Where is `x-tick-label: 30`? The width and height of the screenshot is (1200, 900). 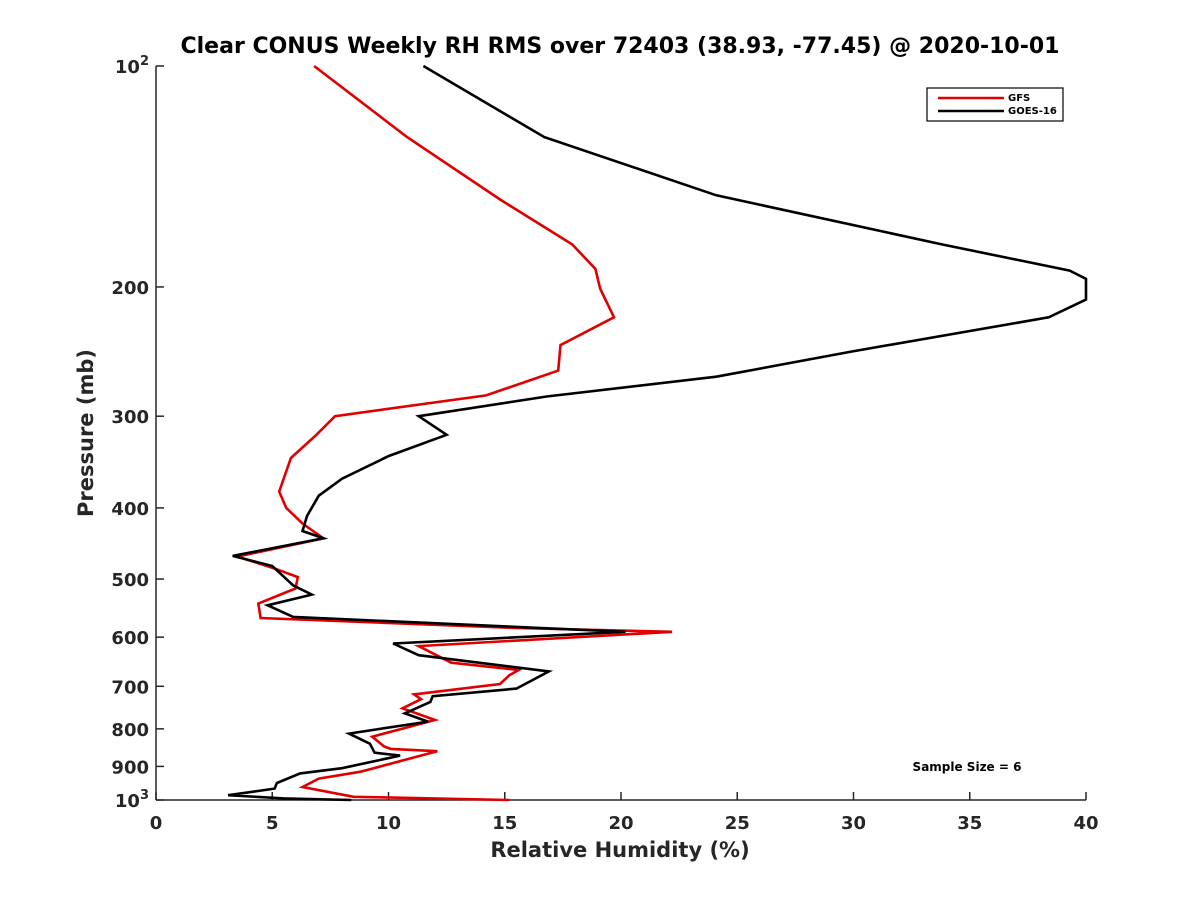
x-tick-label: 30 is located at coordinates (853, 823).